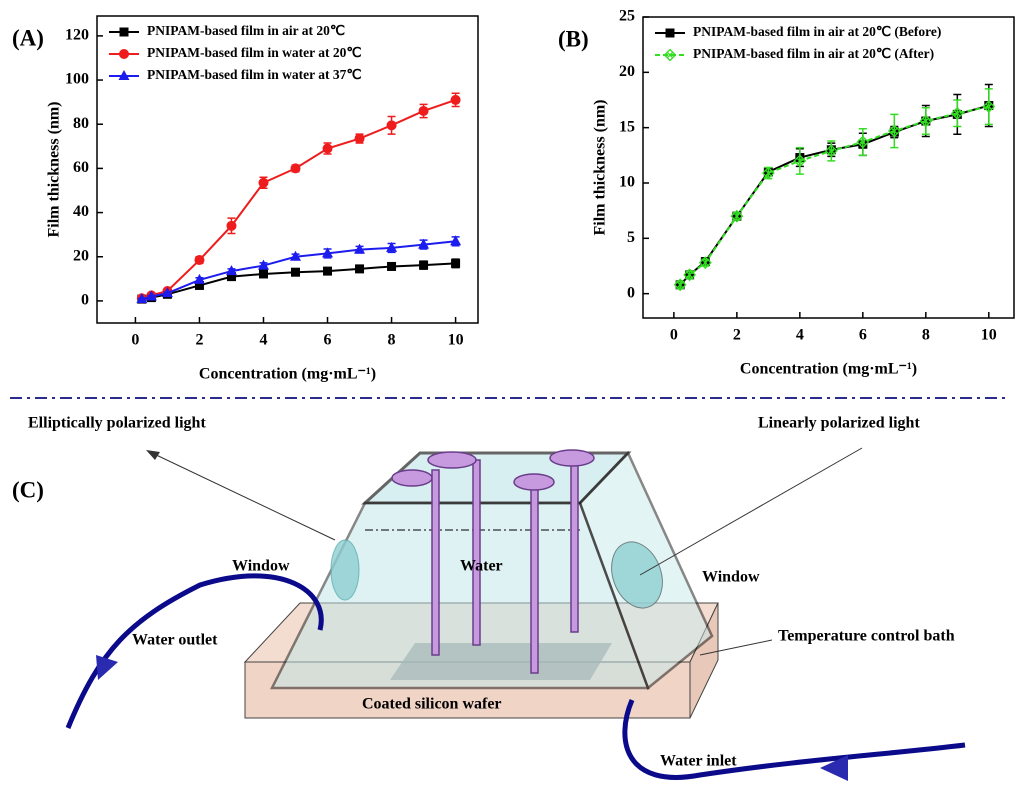 The image size is (1016, 789). Describe the element at coordinates (600, 168) in the screenshot. I see `y-axis-title: Film thickness (nm)` at that location.